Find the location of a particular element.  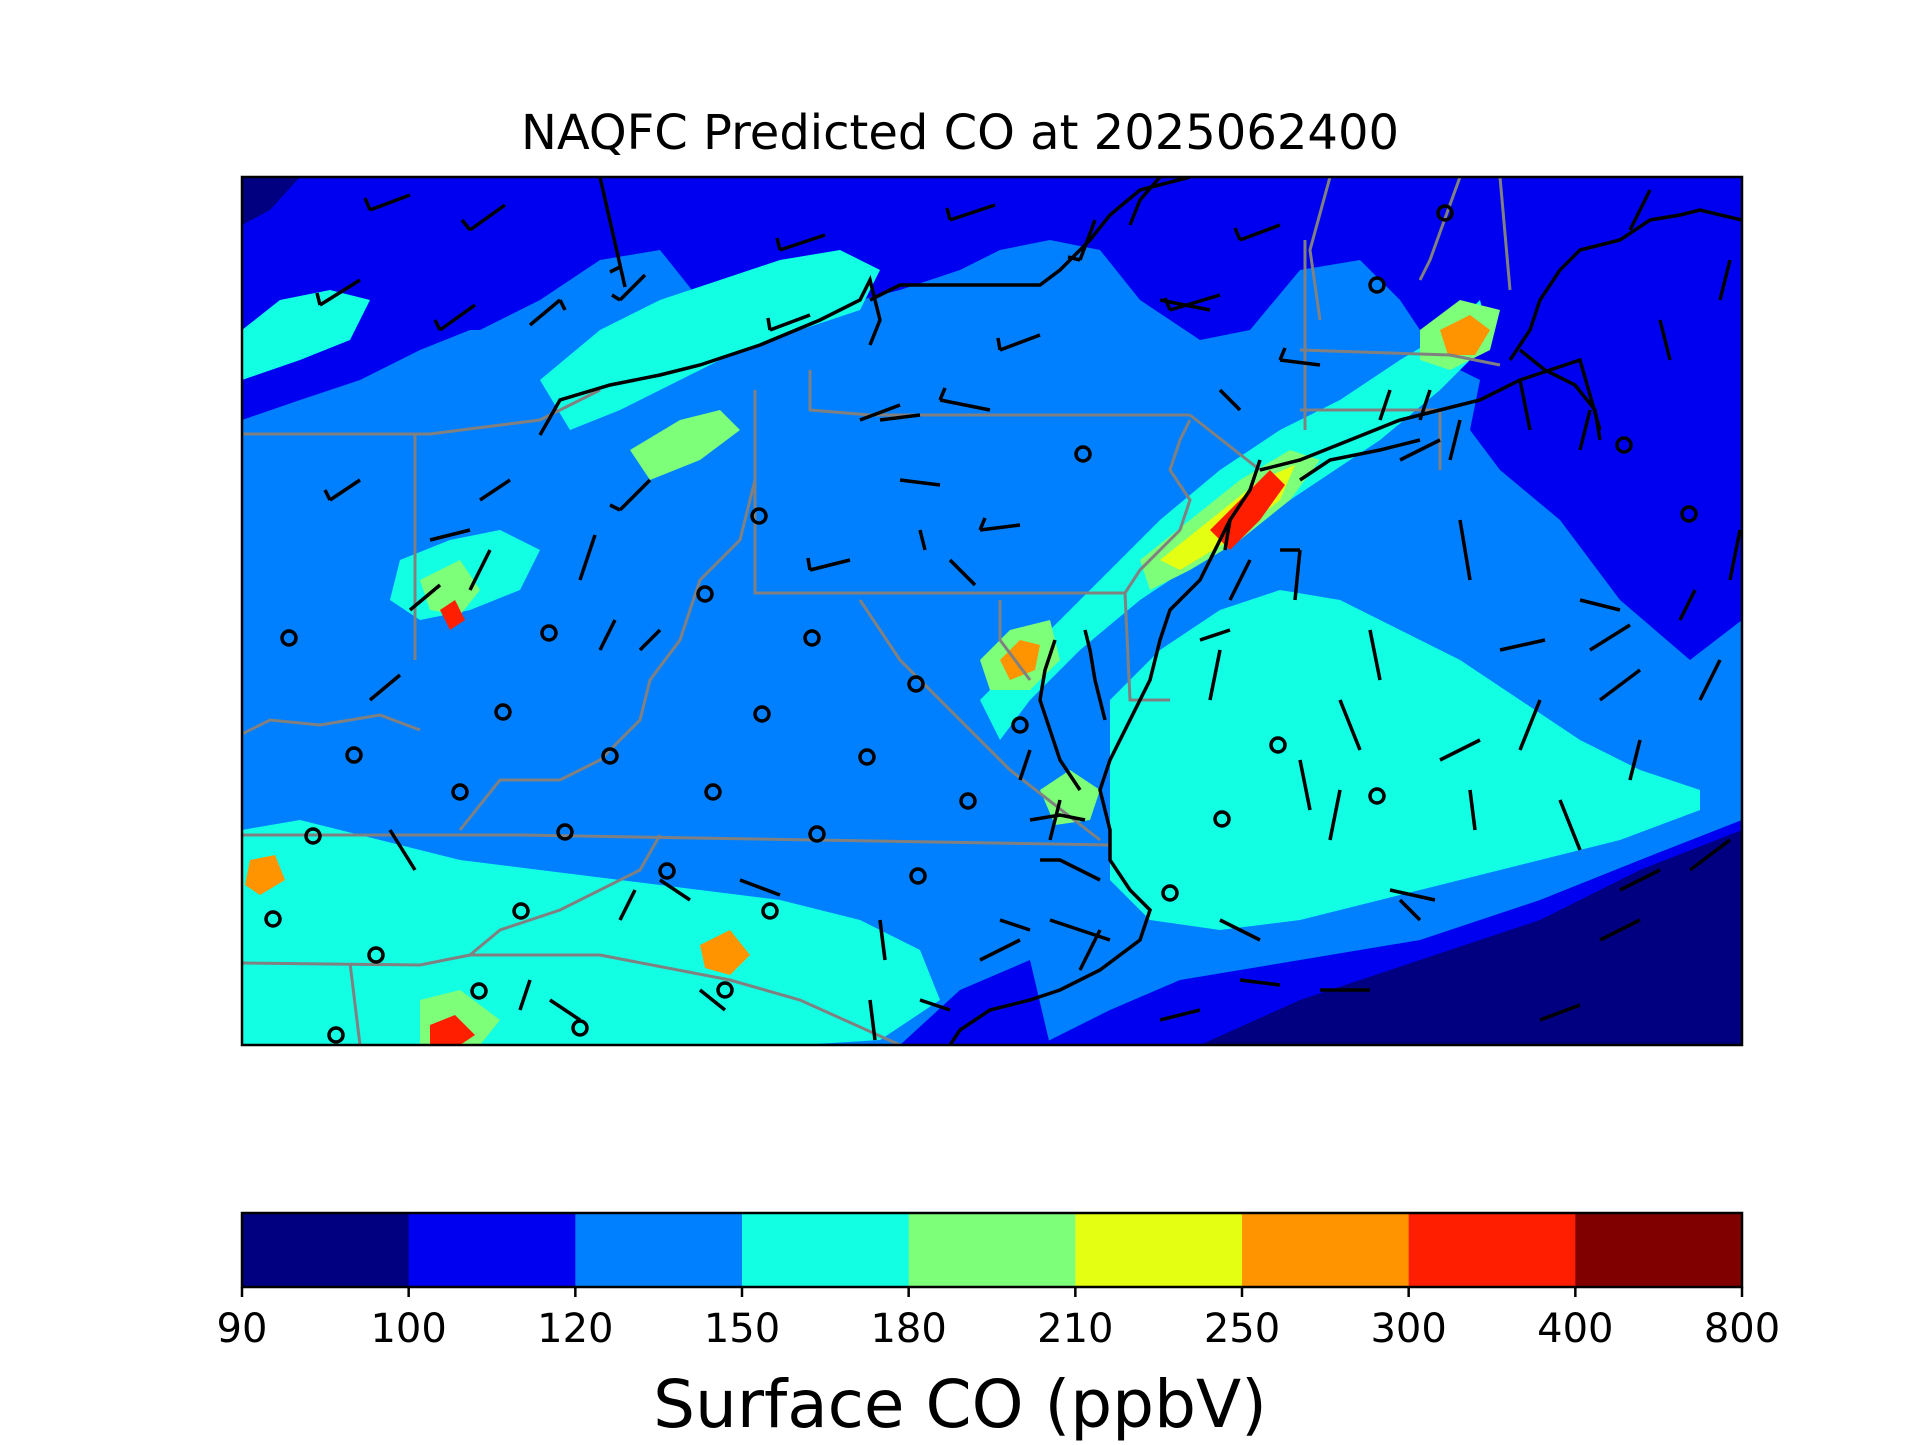

colorbar-tick-label-180: 180 is located at coordinates (908, 1329).